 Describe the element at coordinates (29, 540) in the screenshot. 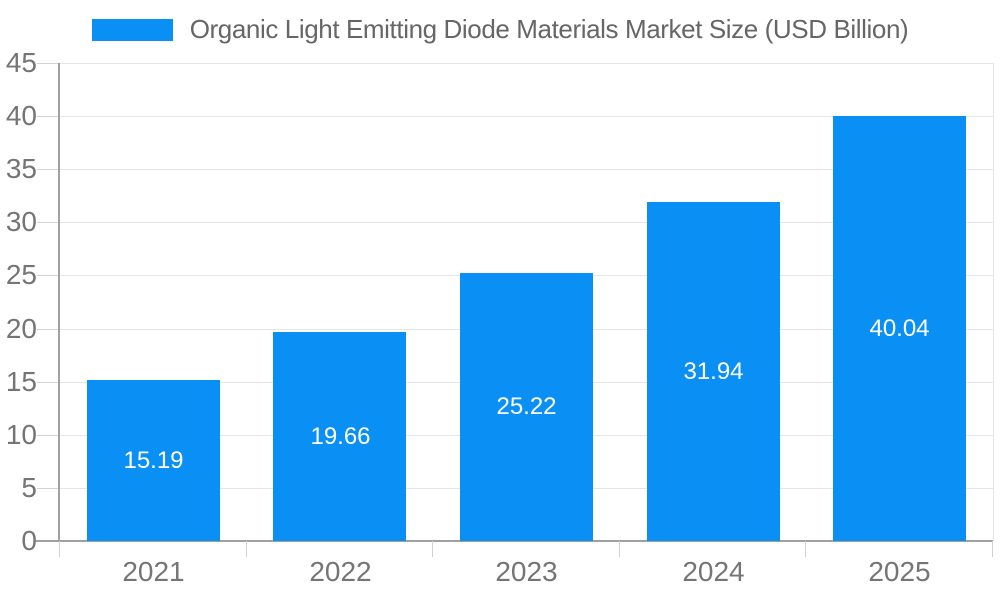

I see `y-tick-label: 0` at that location.